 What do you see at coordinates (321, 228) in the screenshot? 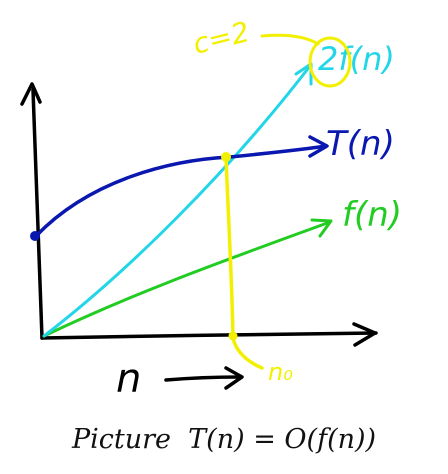
I see `f-curve-arrowhead` at bounding box center [321, 228].